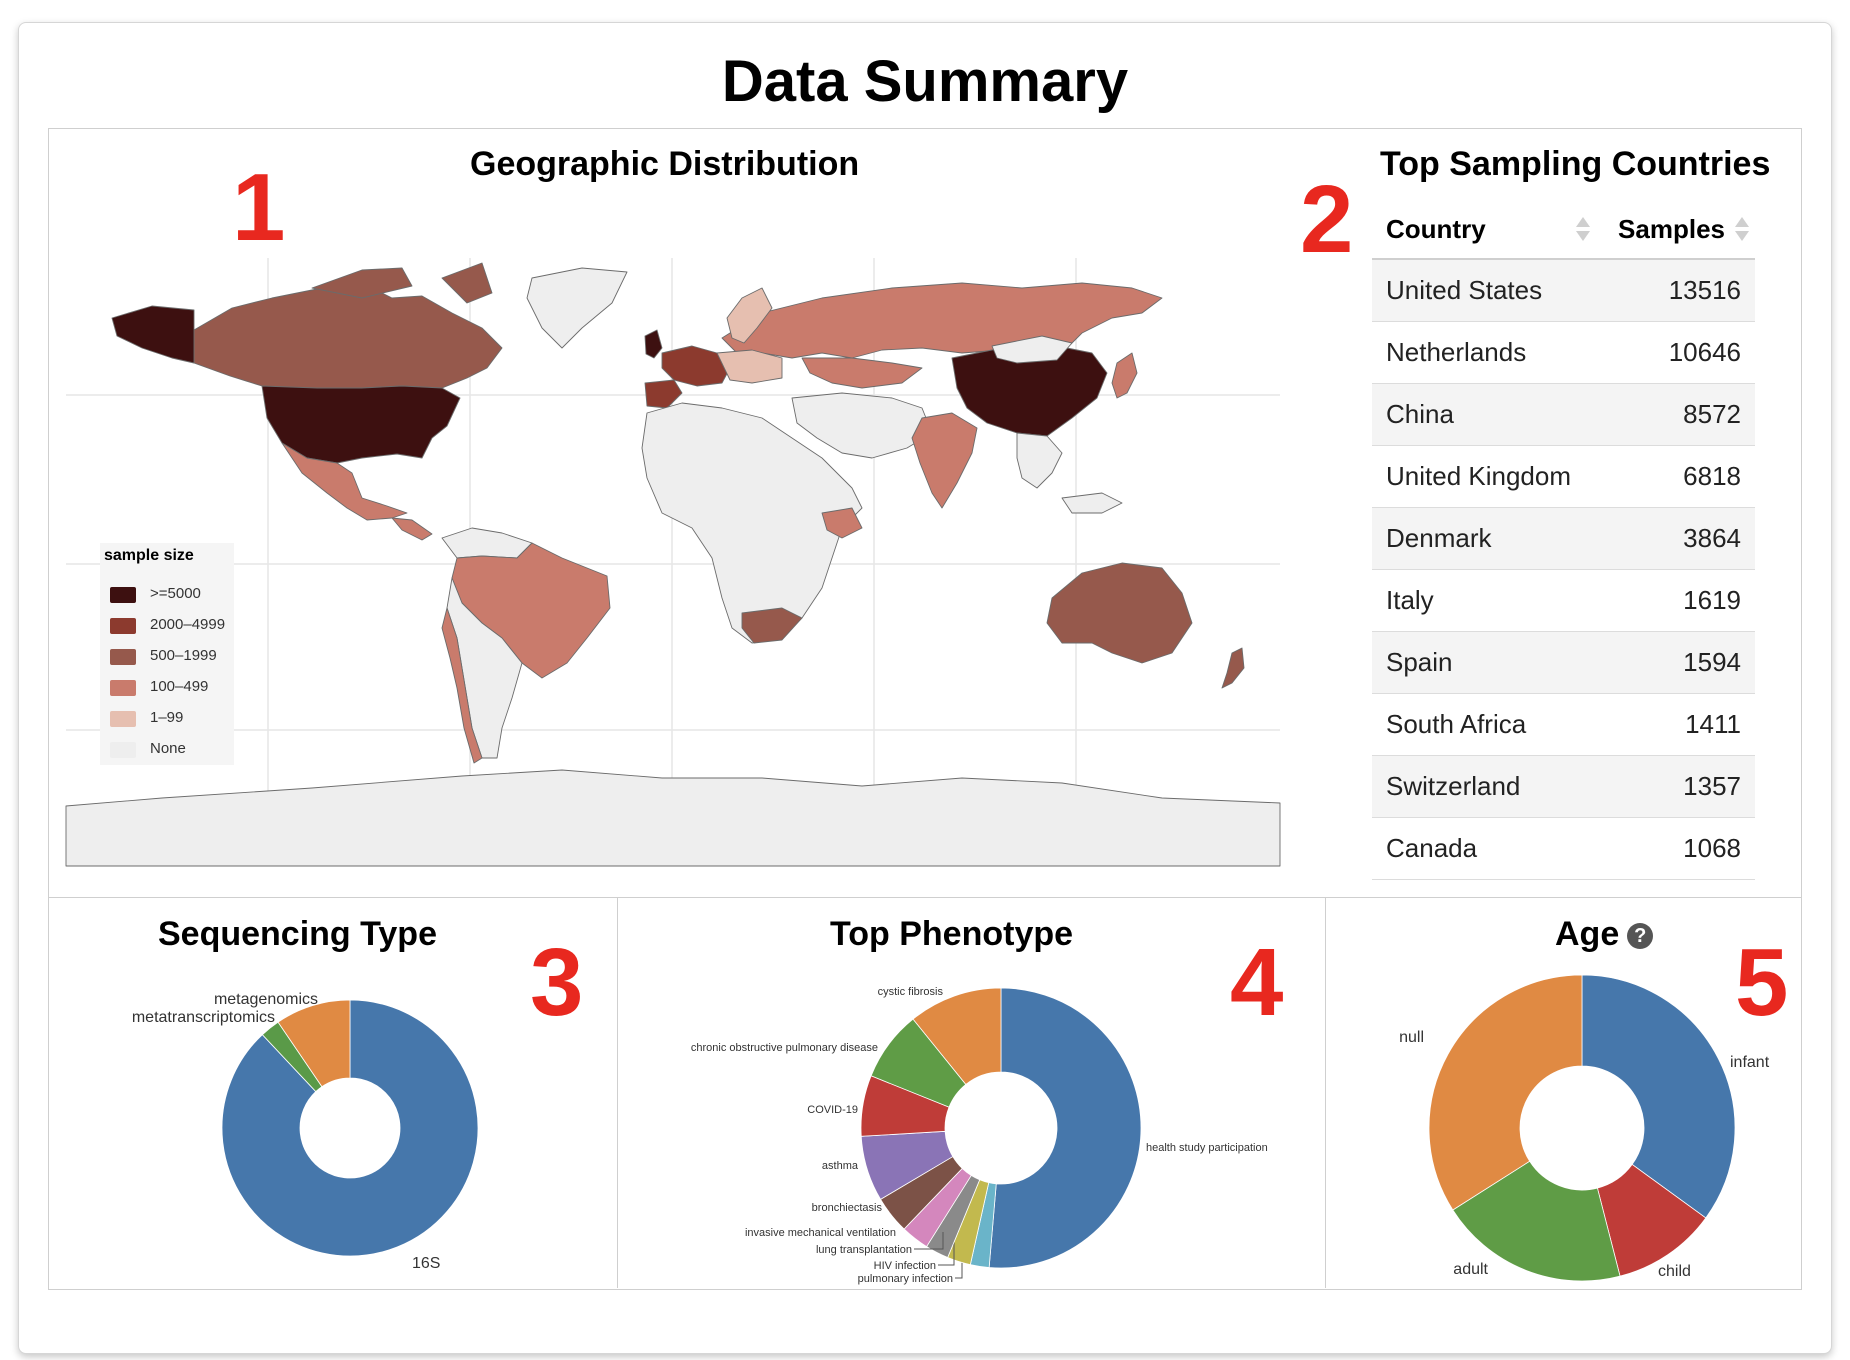  What do you see at coordinates (1762, 982) in the screenshot?
I see `panel-number-5: 5` at bounding box center [1762, 982].